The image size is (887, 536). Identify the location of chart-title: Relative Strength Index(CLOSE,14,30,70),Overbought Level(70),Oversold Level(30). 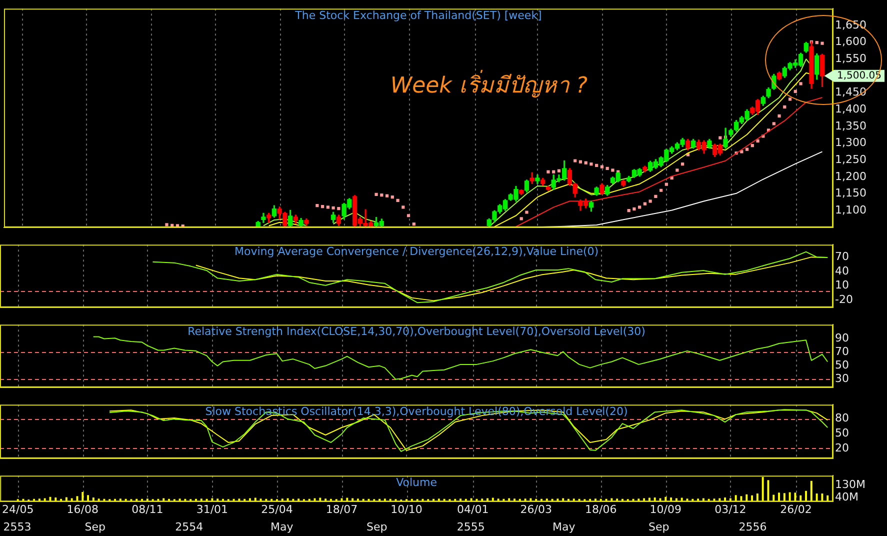
(417, 331).